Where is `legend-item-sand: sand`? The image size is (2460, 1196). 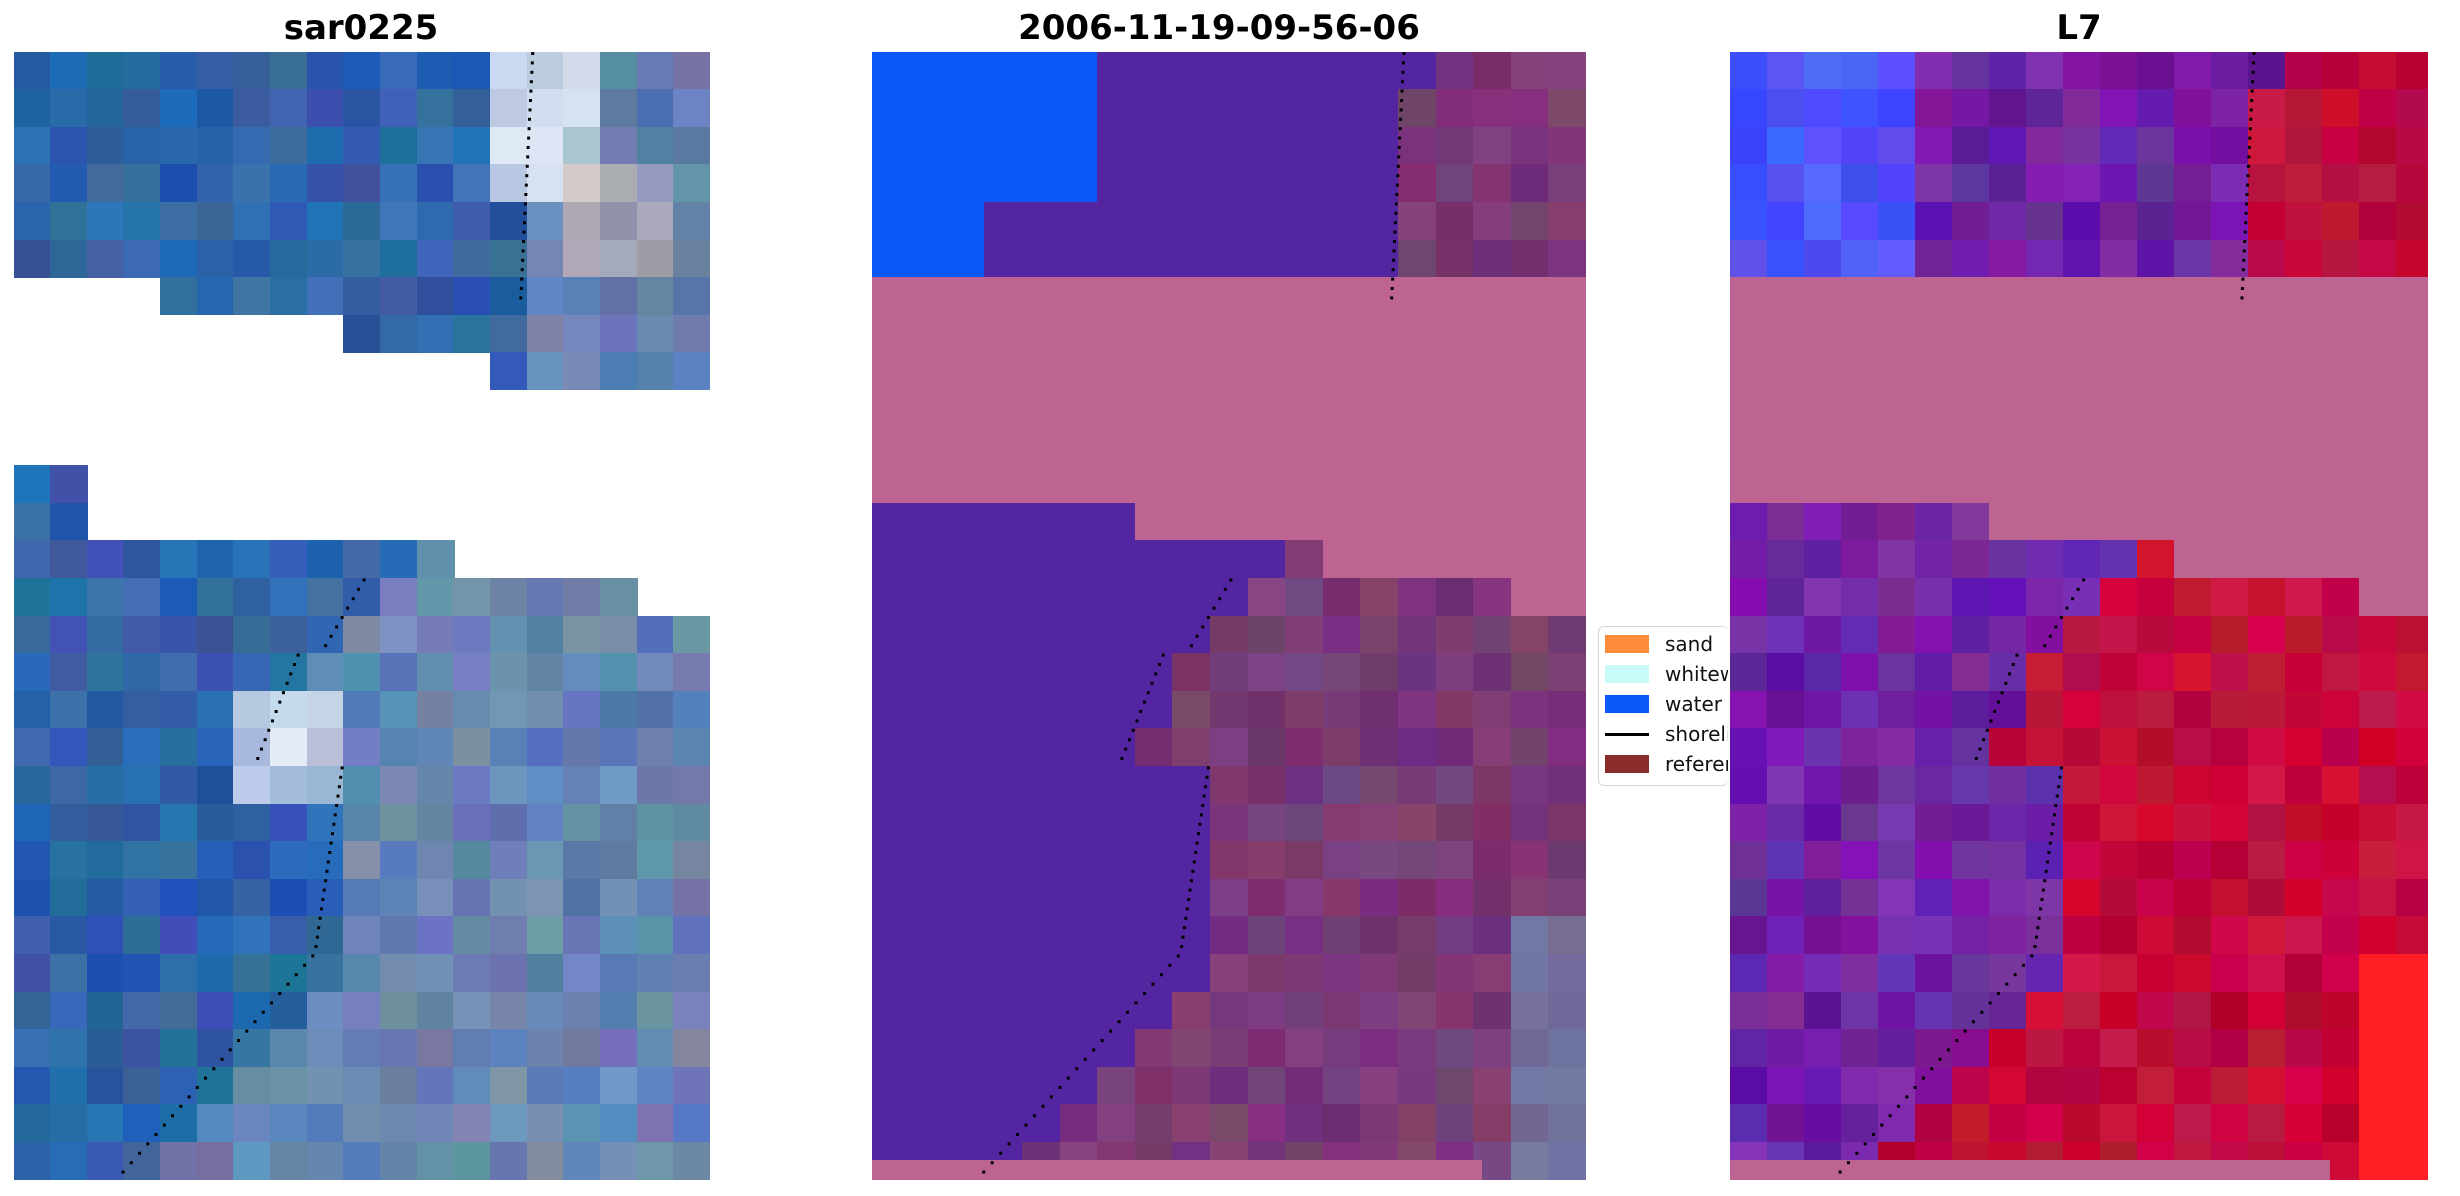 legend-item-sand: sand is located at coordinates (1666, 644).